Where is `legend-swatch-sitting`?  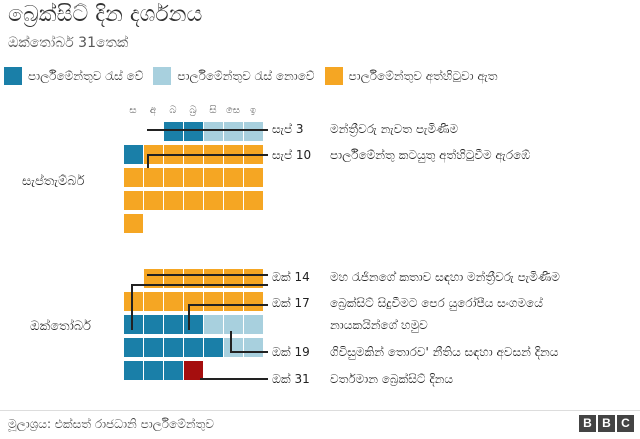
legend-swatch-sitting is located at coordinates (13, 76).